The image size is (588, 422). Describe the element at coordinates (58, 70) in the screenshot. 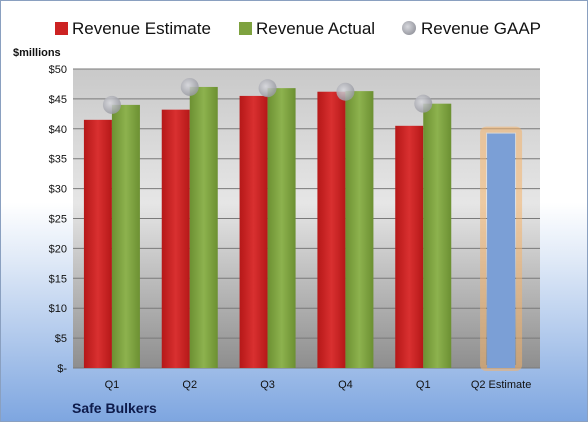

I see `y-tick-label: $50` at that location.